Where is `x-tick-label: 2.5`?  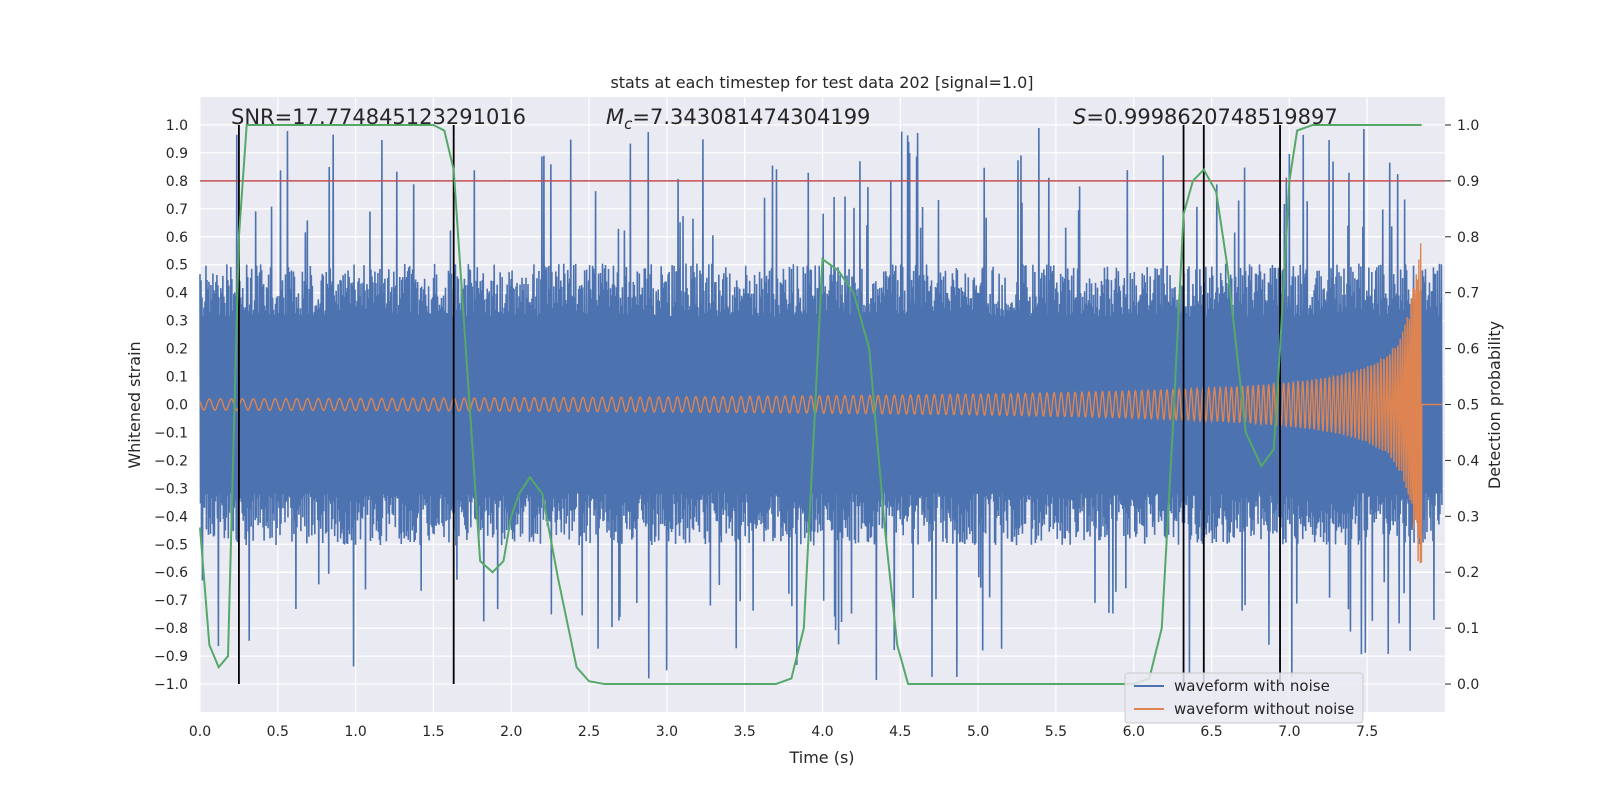 x-tick-label: 2.5 is located at coordinates (589, 732).